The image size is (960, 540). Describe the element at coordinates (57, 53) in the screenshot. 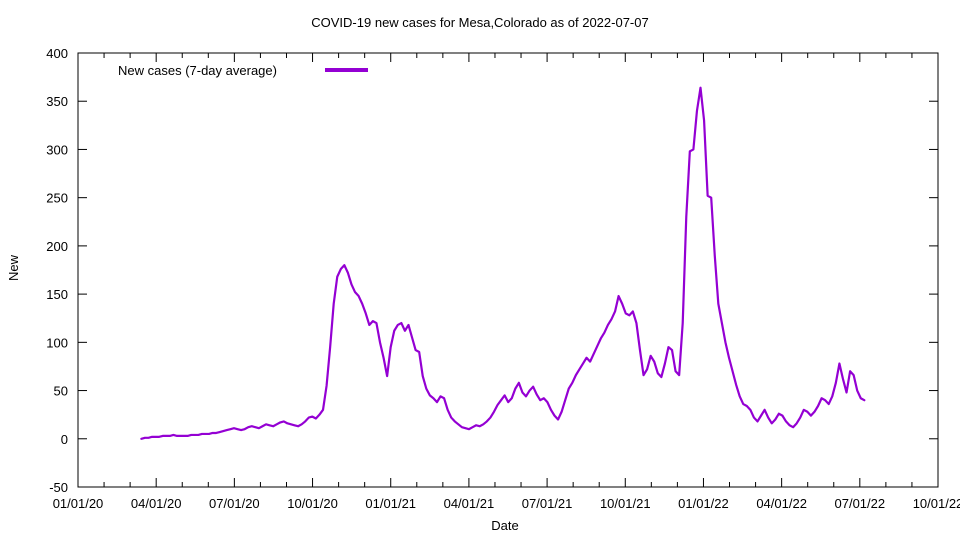

I see `y-tick-label: 400` at that location.